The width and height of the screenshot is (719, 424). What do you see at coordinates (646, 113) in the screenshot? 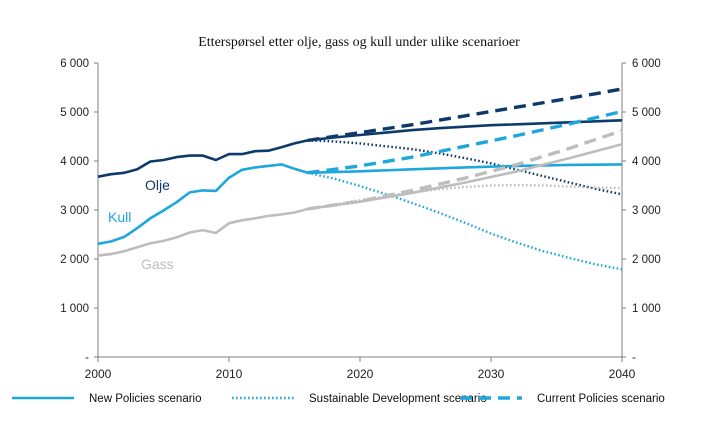
I see `y-tick-label-right: 5 000` at bounding box center [646, 113].